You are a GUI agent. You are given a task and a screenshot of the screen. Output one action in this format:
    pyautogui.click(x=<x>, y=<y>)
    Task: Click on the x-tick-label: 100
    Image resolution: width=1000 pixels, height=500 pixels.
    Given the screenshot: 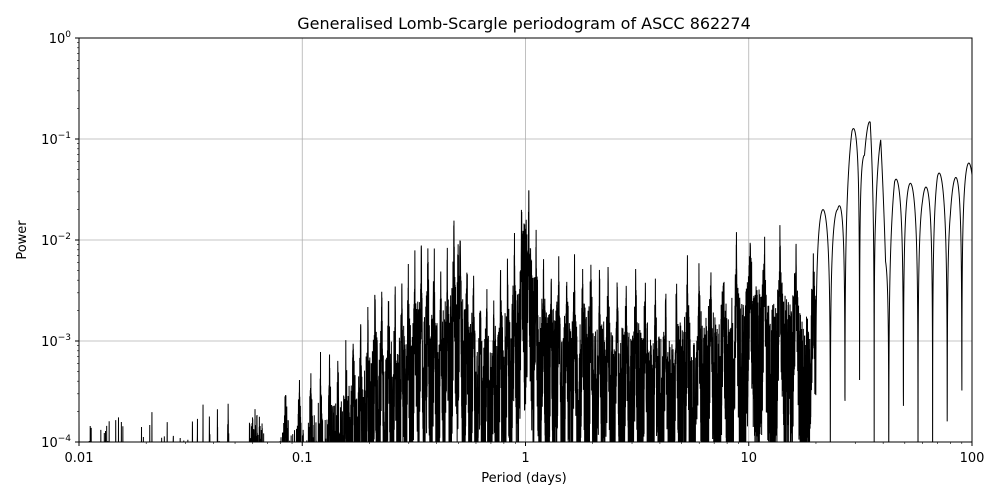 What is the action you would take?
    pyautogui.click(x=972, y=458)
    